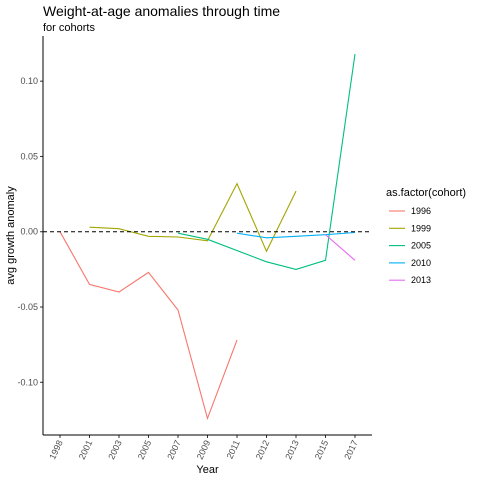  I want to click on x-tick-label: 2011, so click(233, 450).